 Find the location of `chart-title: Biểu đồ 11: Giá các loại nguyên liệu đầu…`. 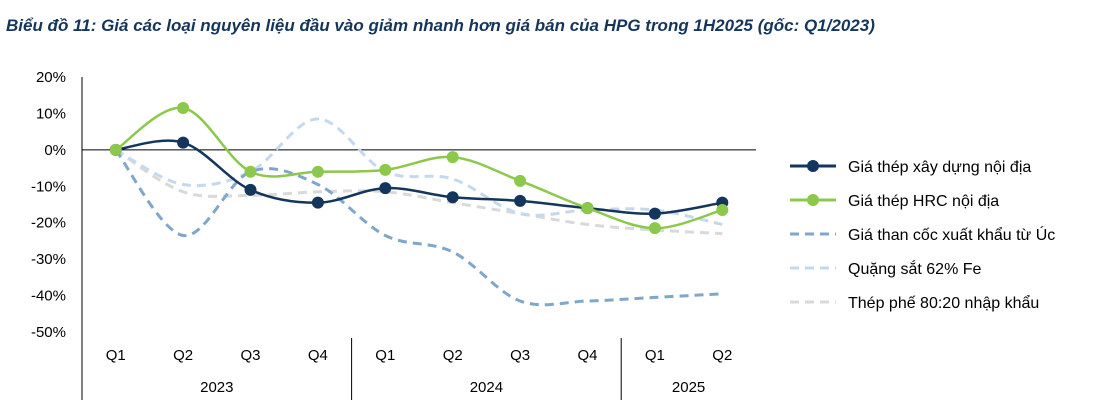

chart-title: Biểu đồ 11: Giá các loại nguyên liệu đầu… is located at coordinates (440, 25).